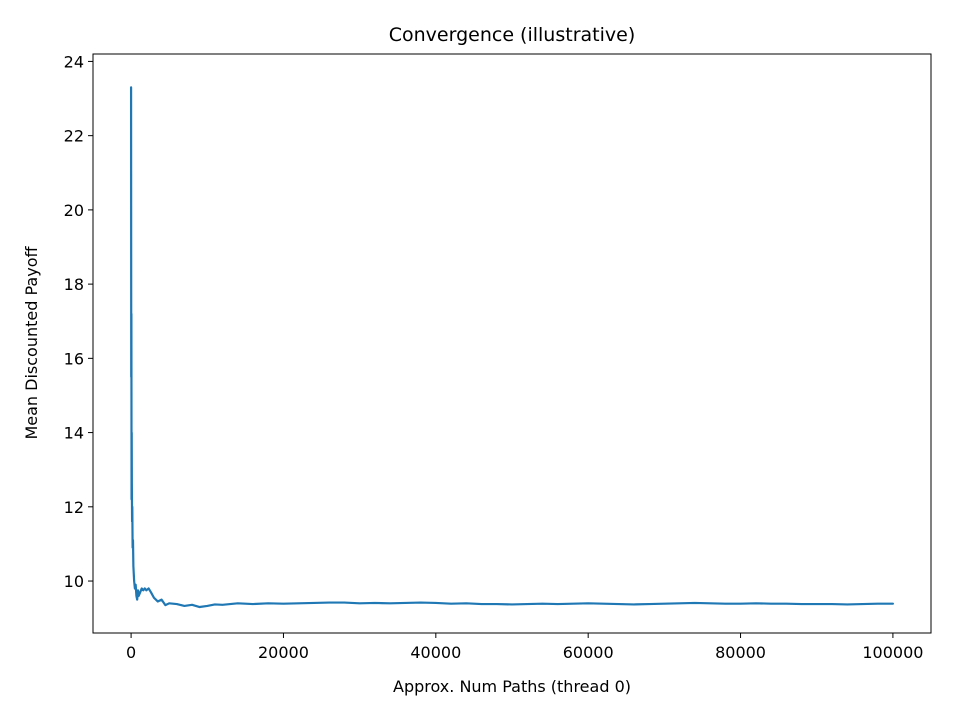  What do you see at coordinates (435, 652) in the screenshot?
I see `x-tick-label: 40000` at bounding box center [435, 652].